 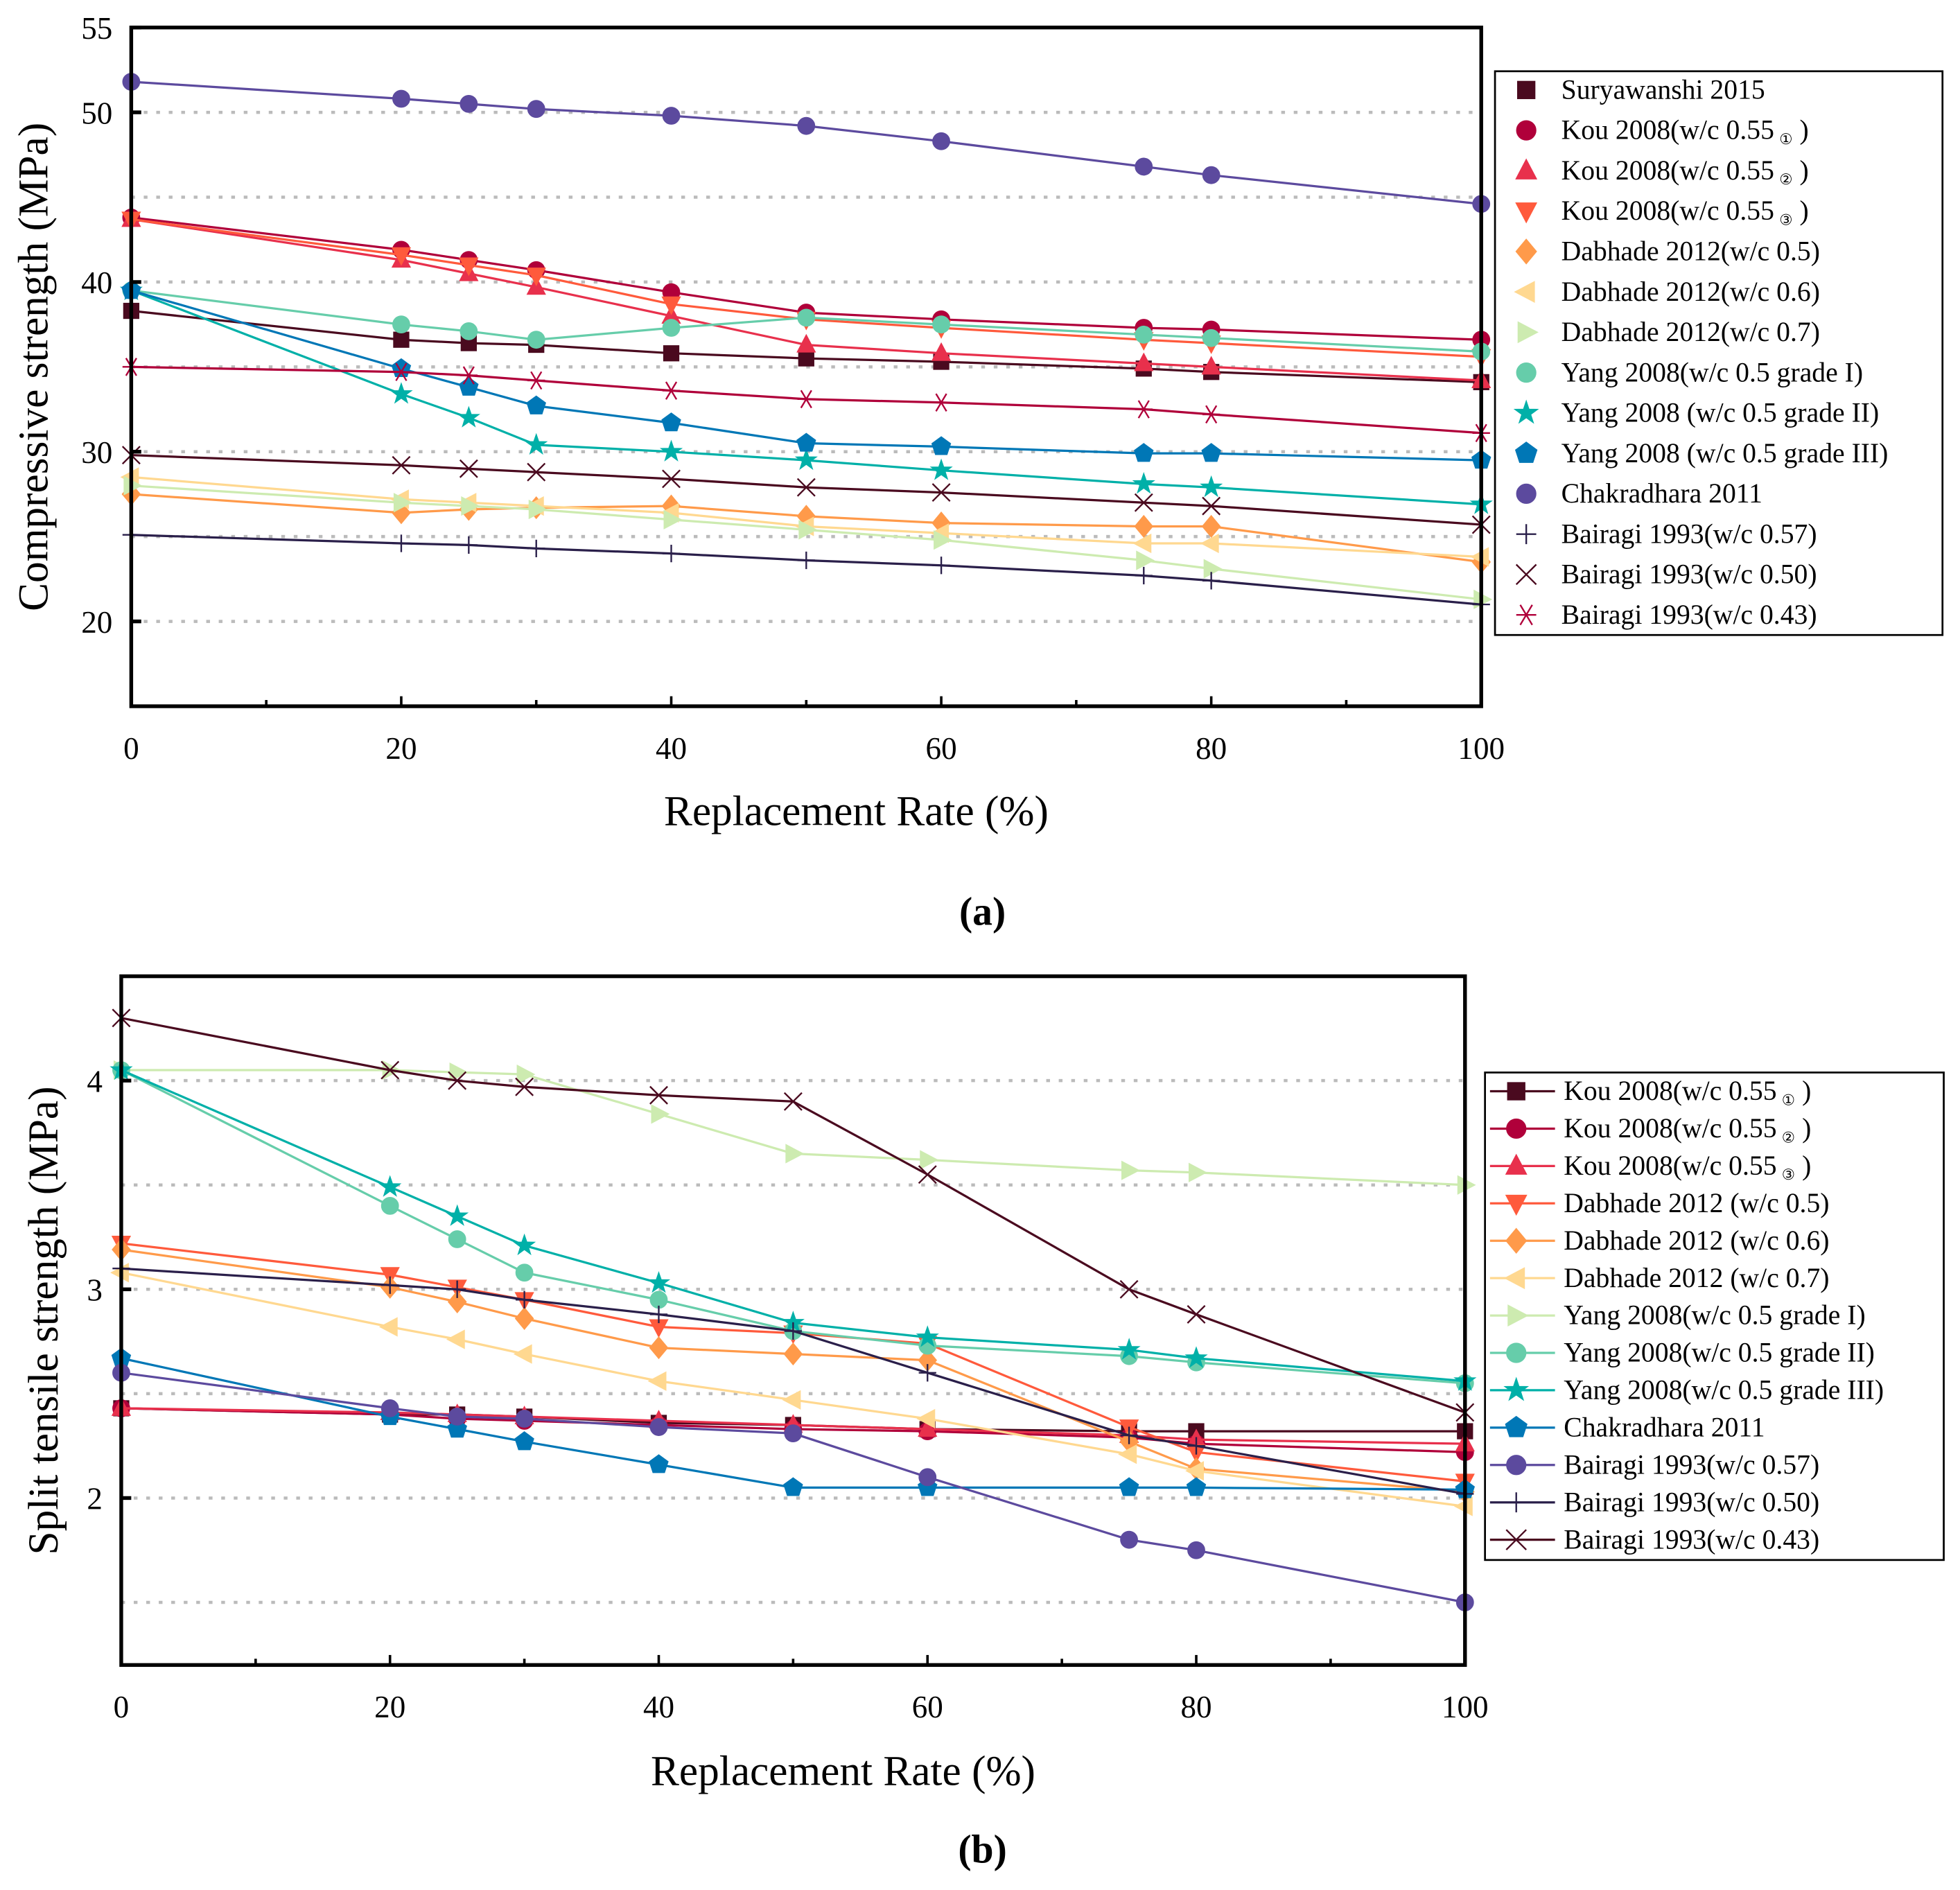 What do you see at coordinates (658, 1707) in the screenshot?
I see `x-tick-label: 40` at bounding box center [658, 1707].